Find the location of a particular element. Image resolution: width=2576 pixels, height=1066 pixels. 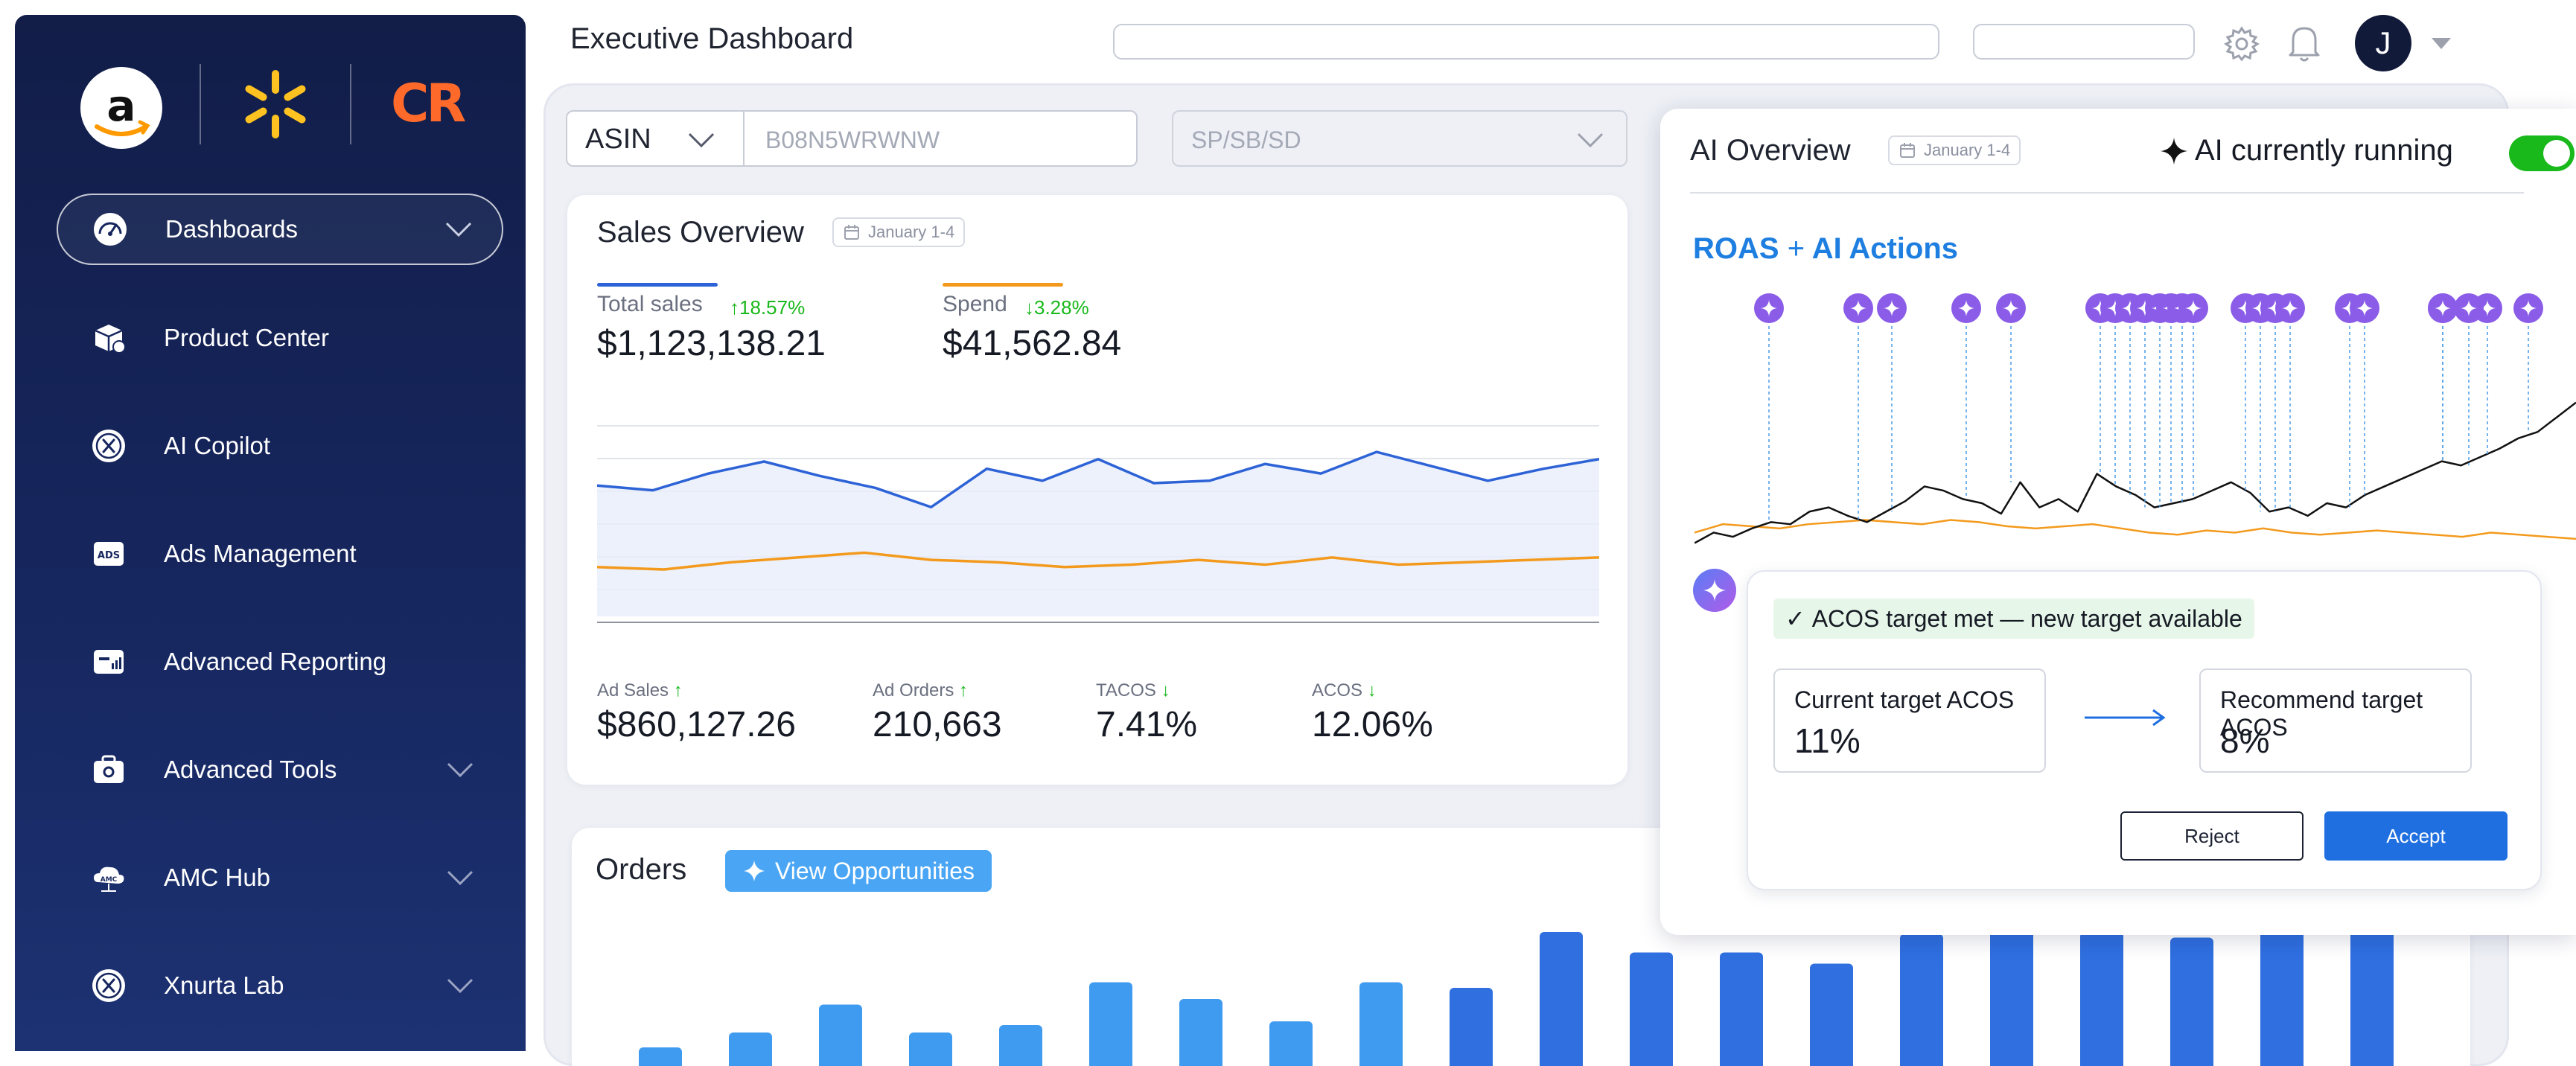

cr-logo: CR is located at coordinates (427, 103).